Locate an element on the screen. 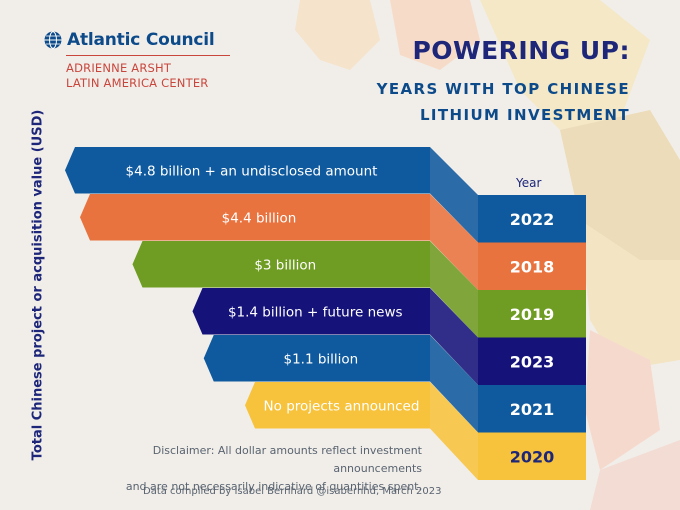  year-label: 2019 is located at coordinates (532, 314).